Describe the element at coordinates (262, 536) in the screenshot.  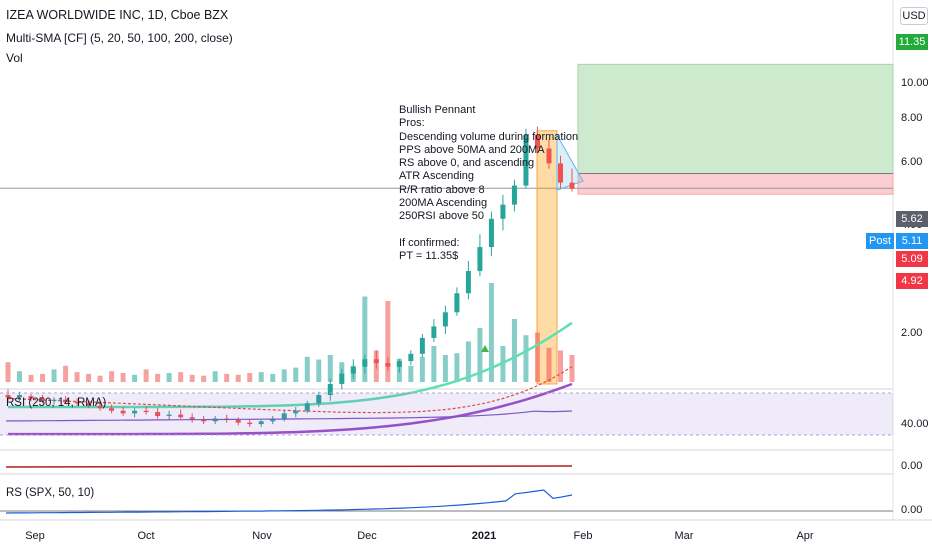
I see `time-tick: Nov` at that location.